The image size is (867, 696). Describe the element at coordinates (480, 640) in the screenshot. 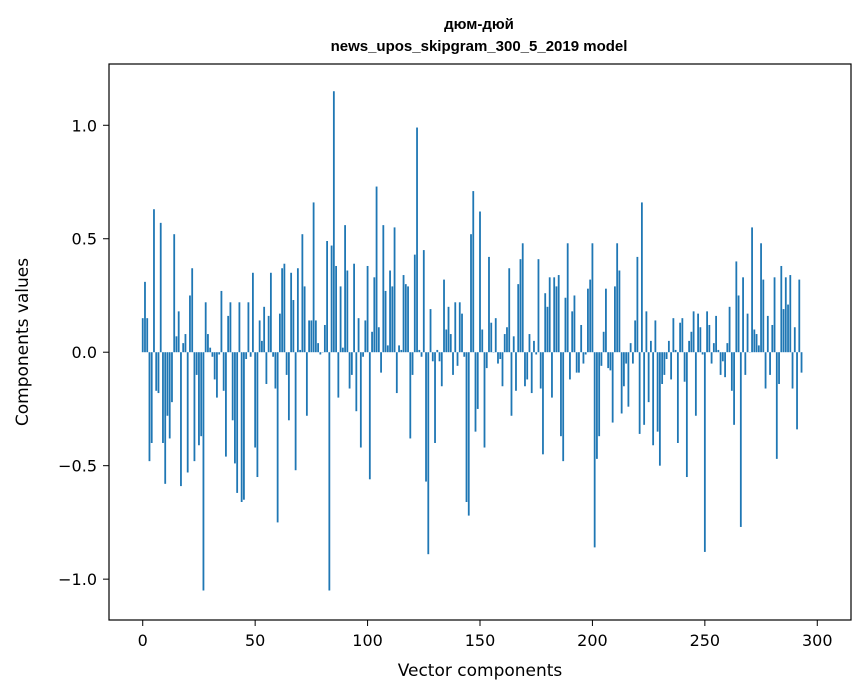

I see `x-tick-label: 150` at that location.